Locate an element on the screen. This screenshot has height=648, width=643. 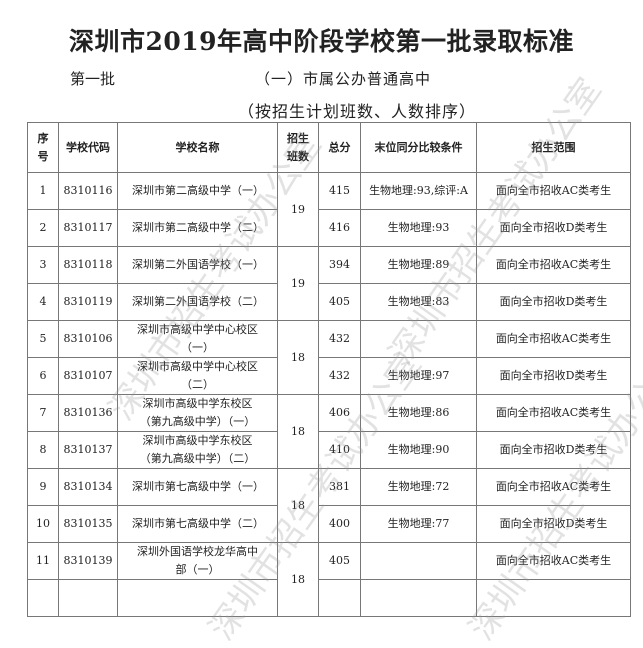
row-number: 4 is located at coordinates (43, 302).